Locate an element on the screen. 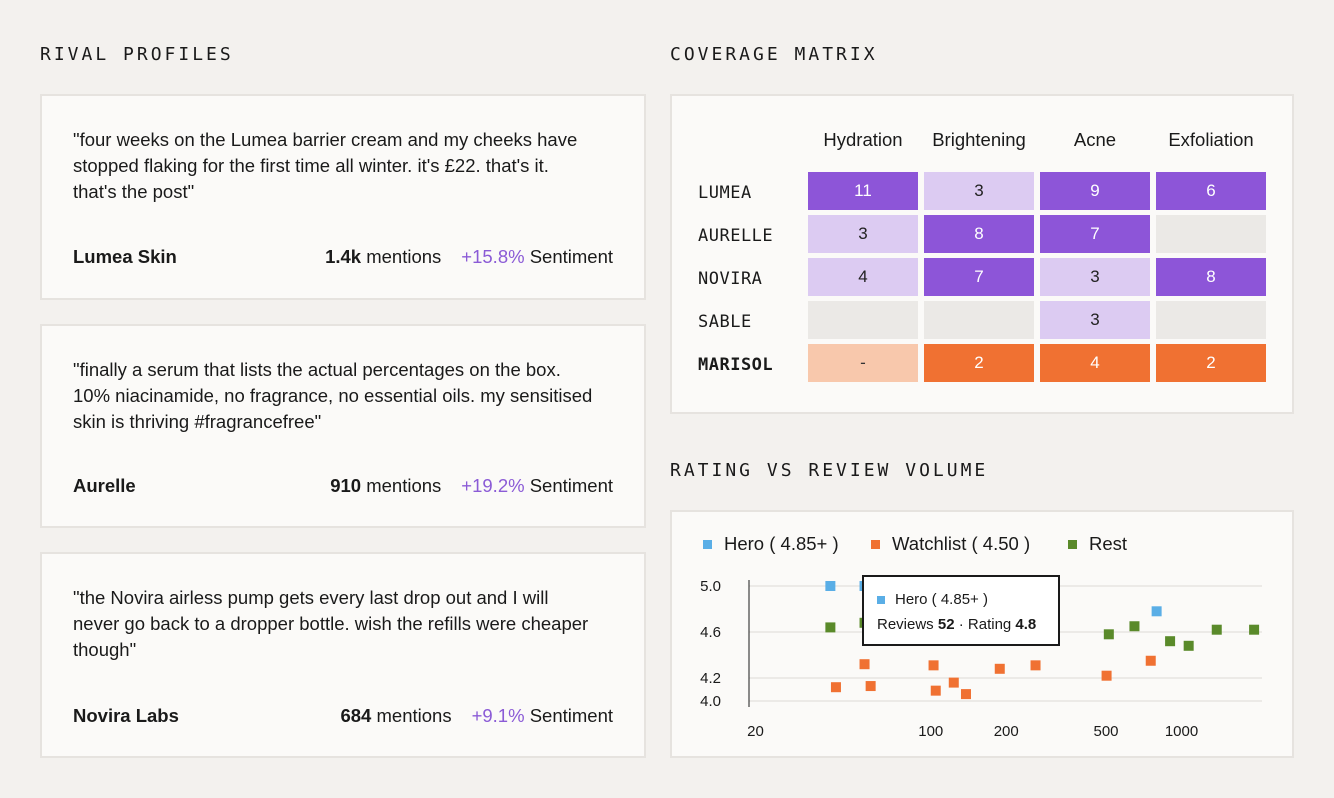 The image size is (1334, 798). profile-footer: Aurelle 910 mentions +19.2% Sentiment is located at coordinates (343, 486).